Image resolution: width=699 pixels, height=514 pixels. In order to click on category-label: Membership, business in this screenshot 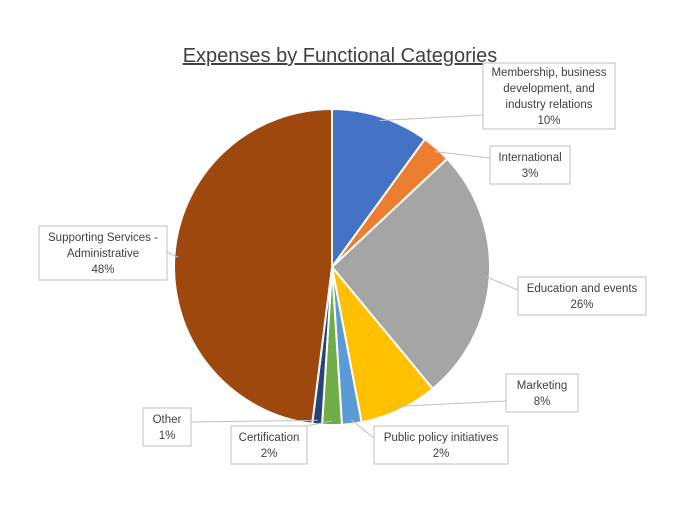, I will do `click(548, 73)`.